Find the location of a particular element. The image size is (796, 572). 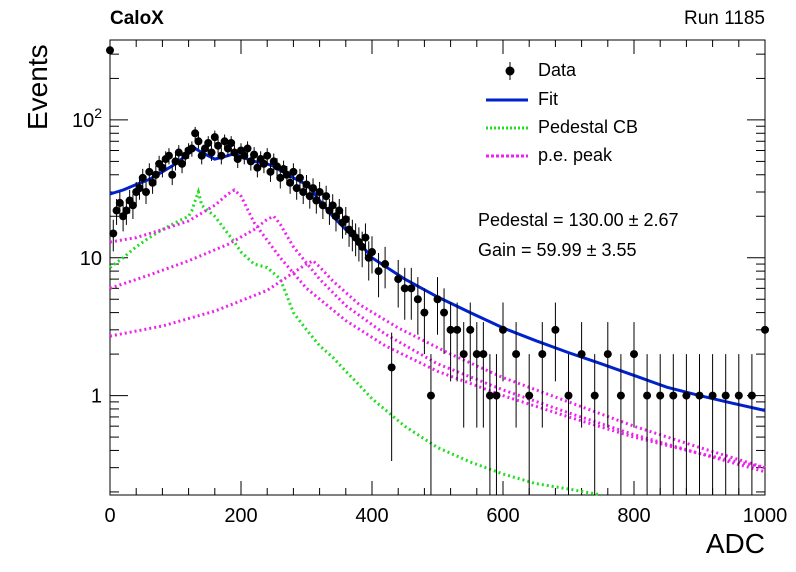

y-tick-label: 102 is located at coordinates (87, 118).